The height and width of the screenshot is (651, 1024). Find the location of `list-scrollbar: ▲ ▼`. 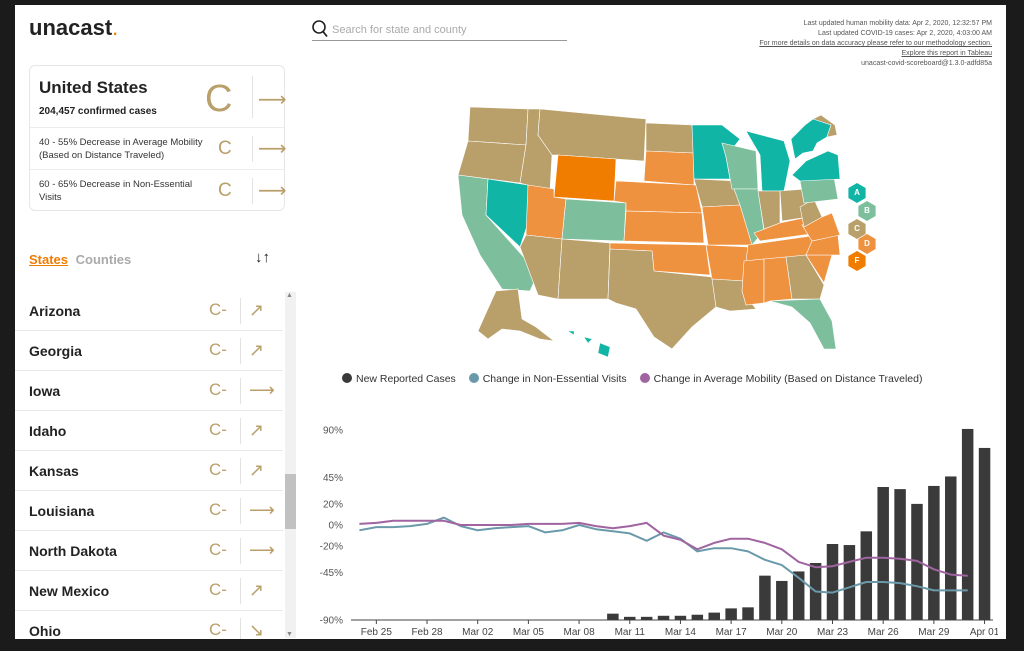

list-scrollbar: ▲ ▼ is located at coordinates (290, 465).